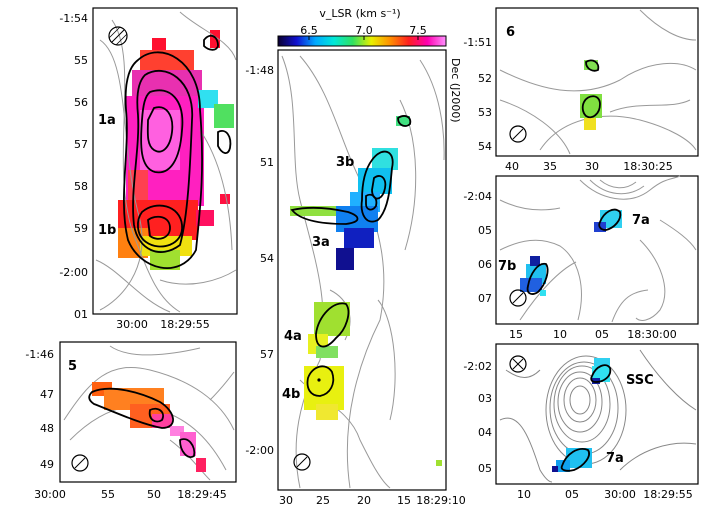  I want to click on panel-7-black-contours, so click(574, 251).